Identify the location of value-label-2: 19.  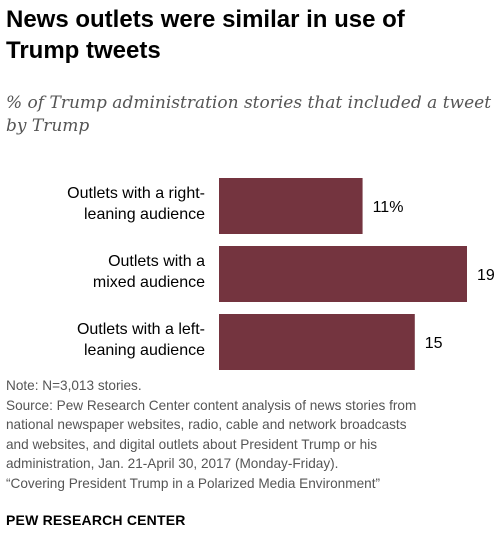
(486, 275).